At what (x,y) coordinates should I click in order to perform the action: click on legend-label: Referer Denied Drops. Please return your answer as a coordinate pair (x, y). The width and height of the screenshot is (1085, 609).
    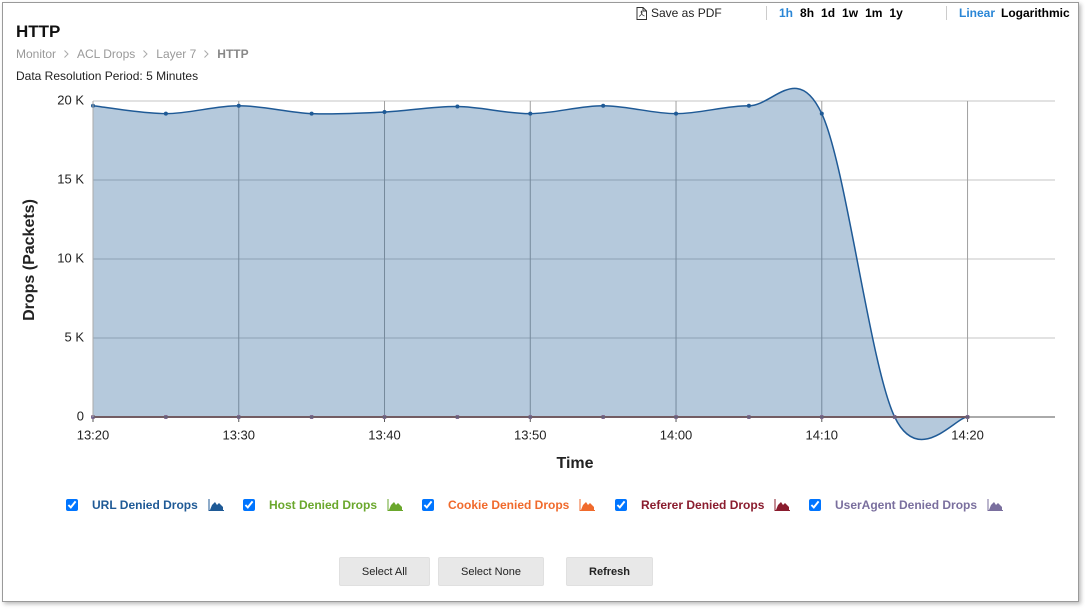
    Looking at the image, I should click on (703, 505).